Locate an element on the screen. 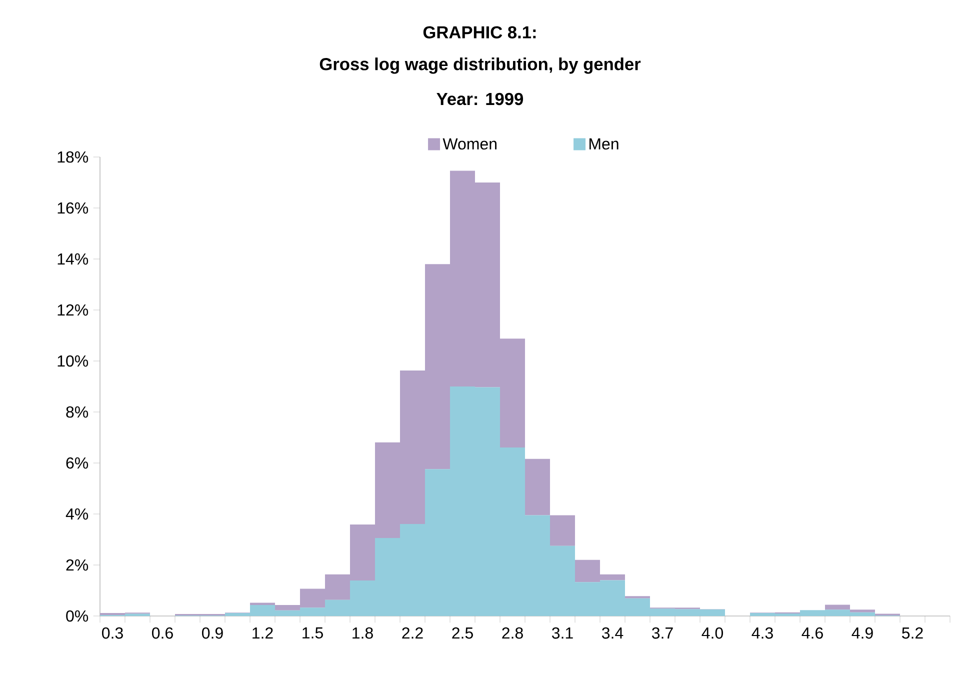 The image size is (961, 687). x-tick-label: 4.6 is located at coordinates (812, 633).